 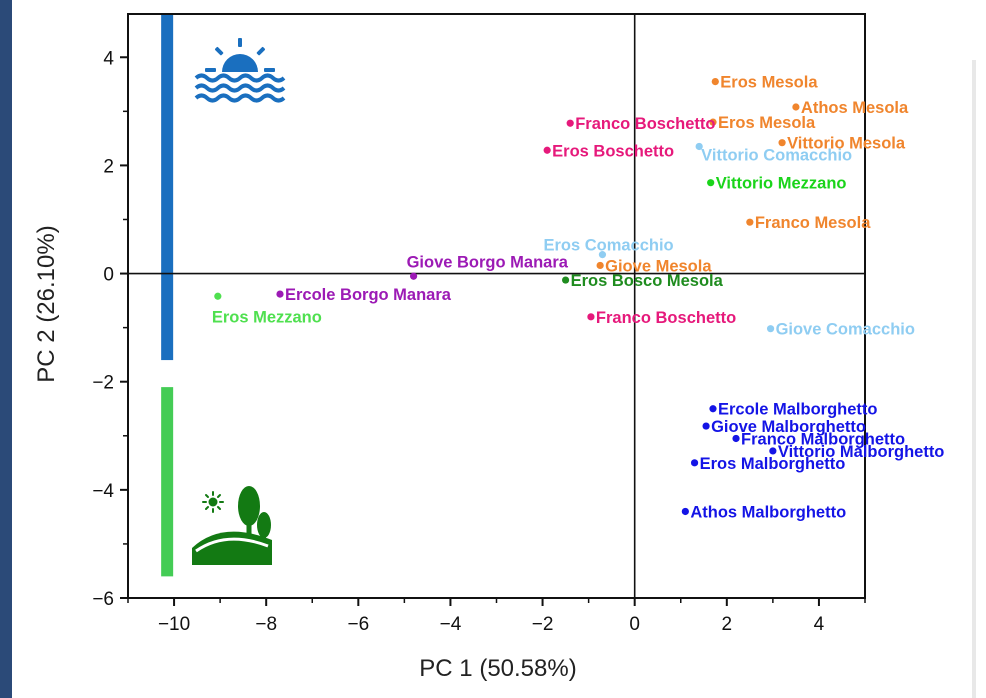 I want to click on point-label: Giove Comacchio, so click(x=845, y=330).